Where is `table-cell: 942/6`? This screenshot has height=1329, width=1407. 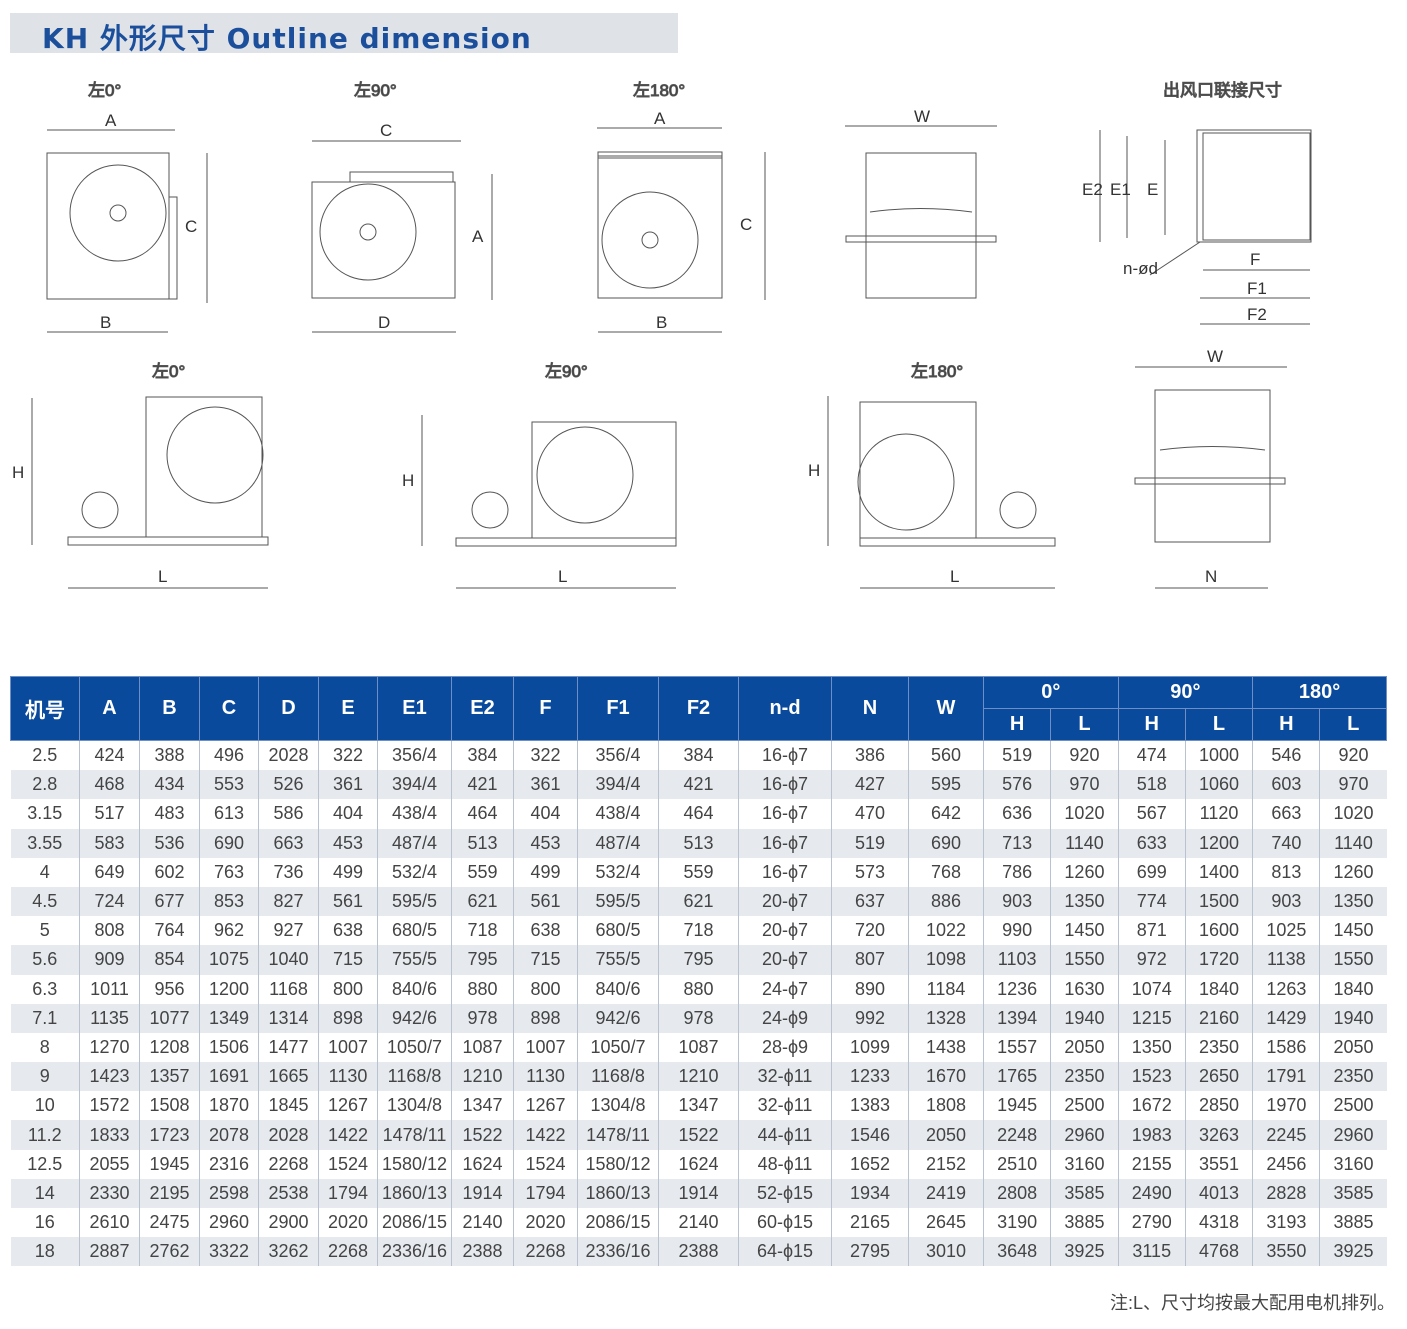
table-cell: 942/6 is located at coordinates (618, 1018).